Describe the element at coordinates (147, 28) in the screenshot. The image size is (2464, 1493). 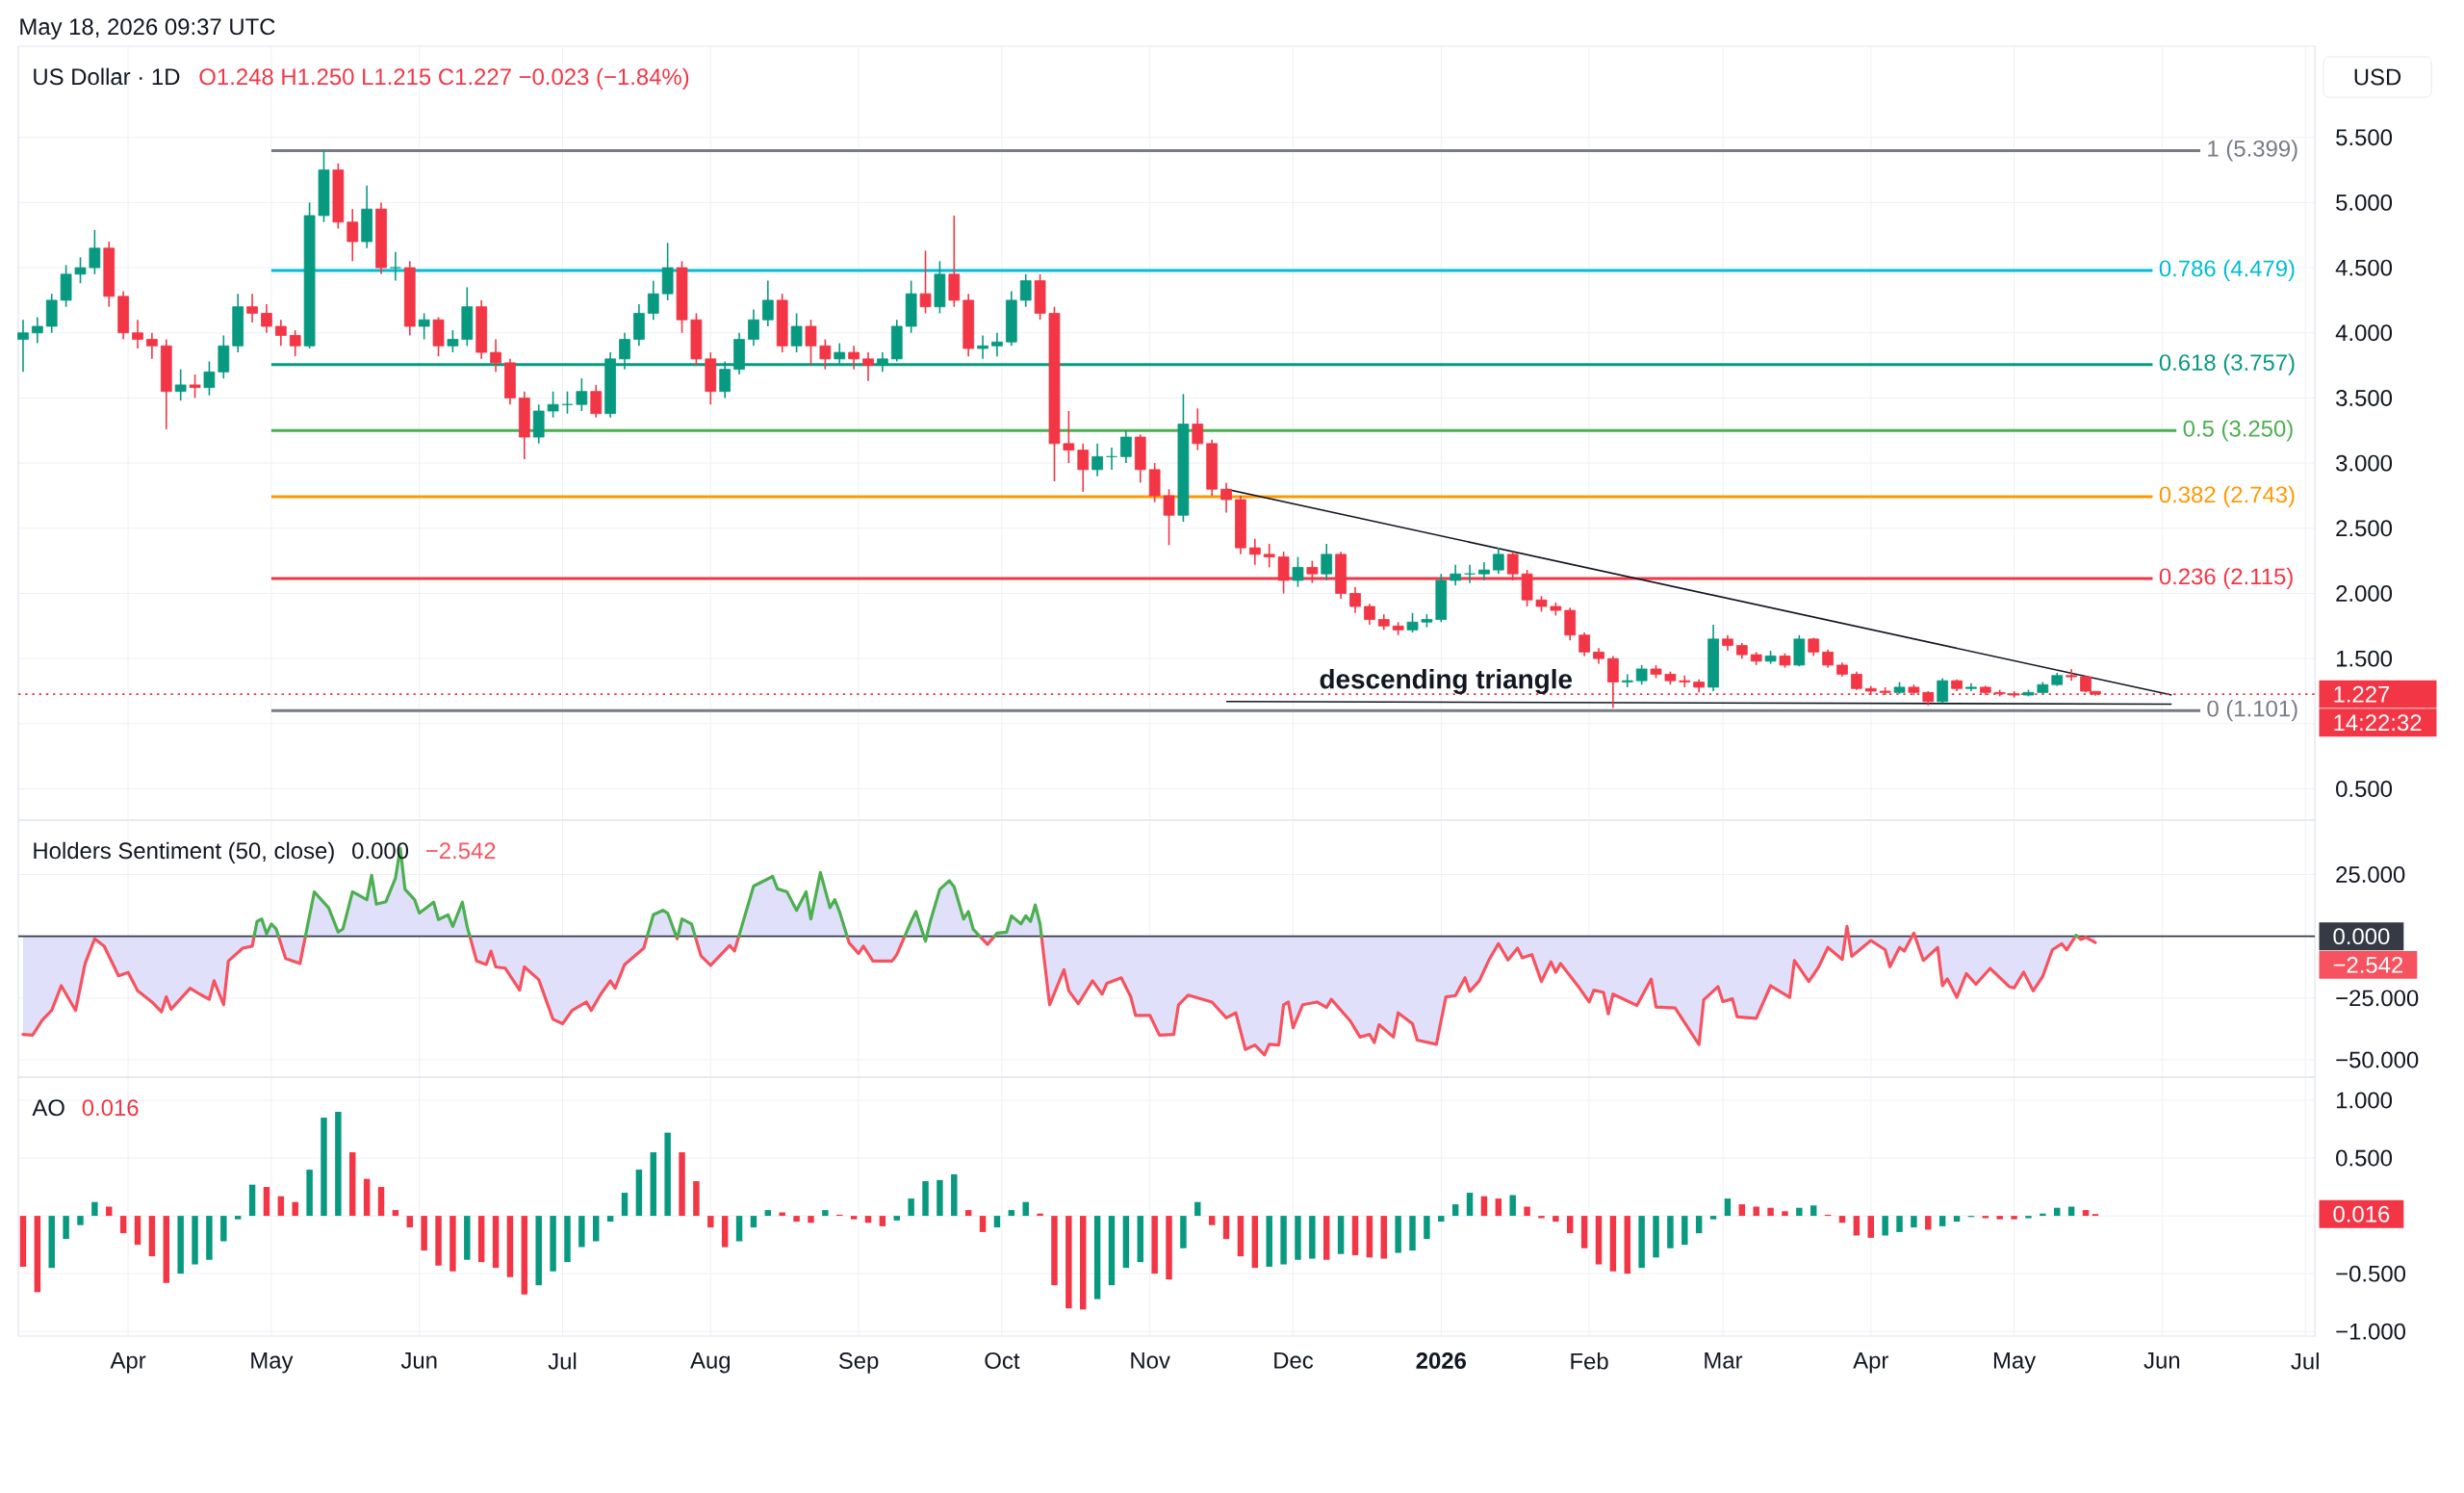
I see `text: May 18, 2026 09:37 UTC` at that location.